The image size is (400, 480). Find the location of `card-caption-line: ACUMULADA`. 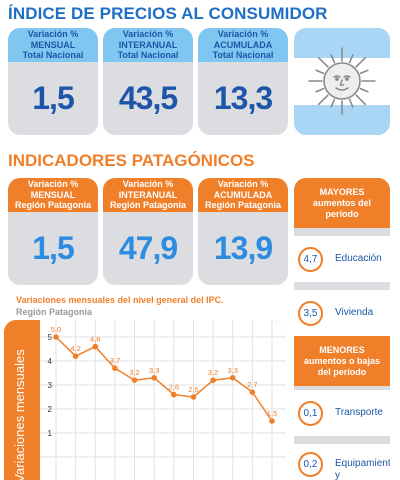

card-caption-line: ACUMULADA is located at coordinates (243, 194).